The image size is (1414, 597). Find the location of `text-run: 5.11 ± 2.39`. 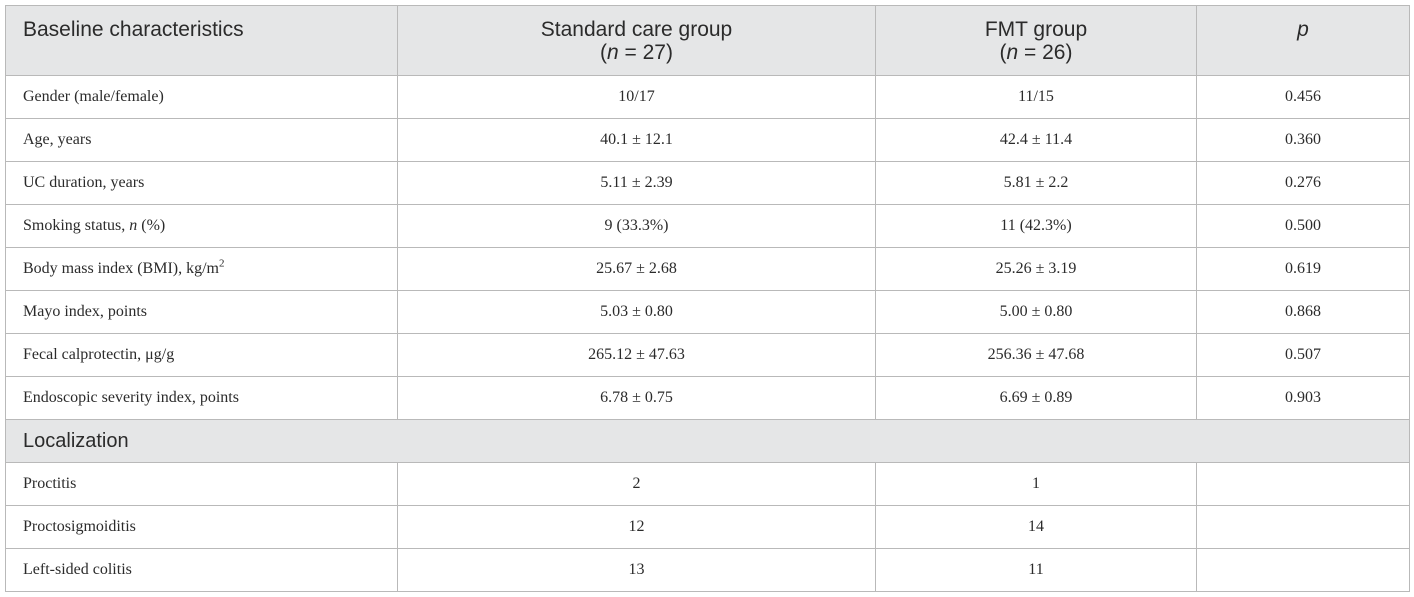

text-run: 5.11 ± 2.39 is located at coordinates (636, 182).